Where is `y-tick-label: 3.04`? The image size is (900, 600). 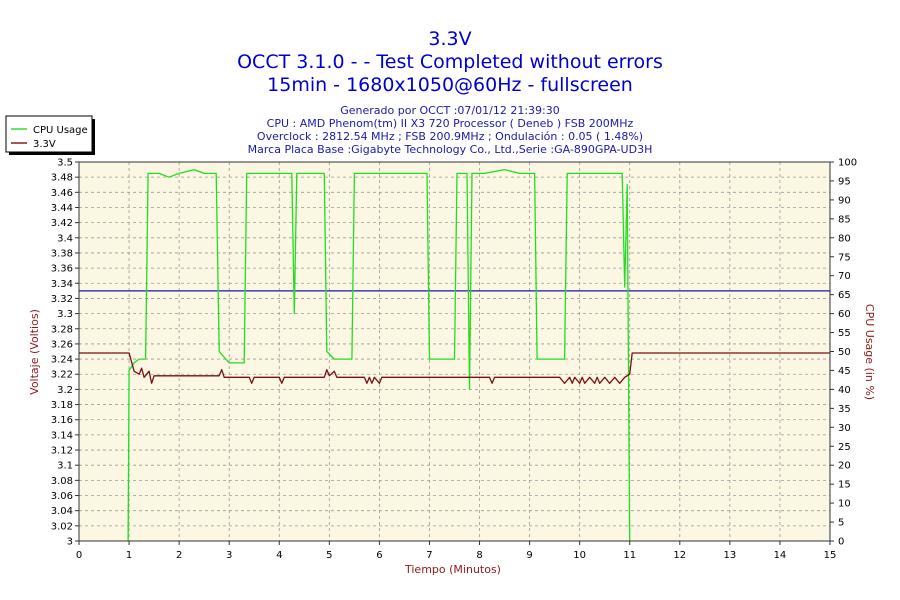
y-tick-label: 3.04 is located at coordinates (62, 511).